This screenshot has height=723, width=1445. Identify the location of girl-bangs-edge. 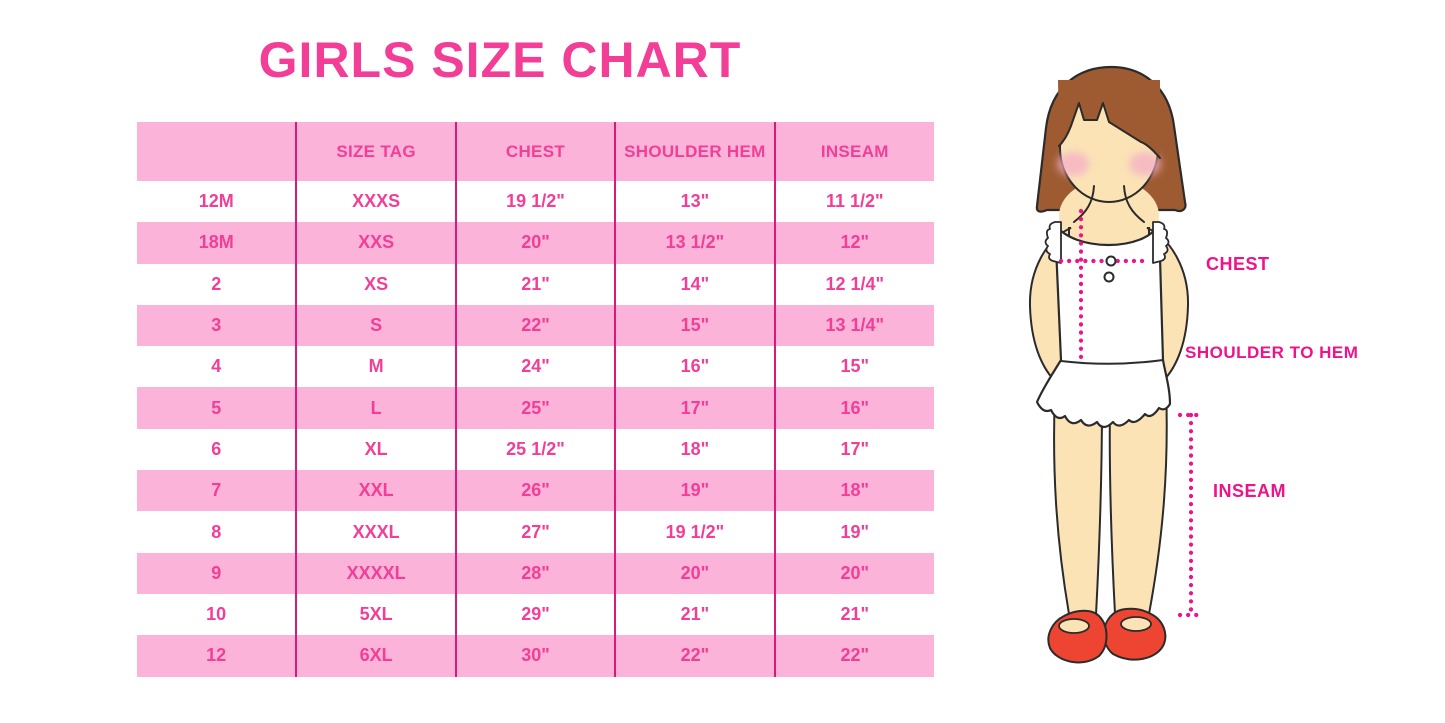
(1109, 130).